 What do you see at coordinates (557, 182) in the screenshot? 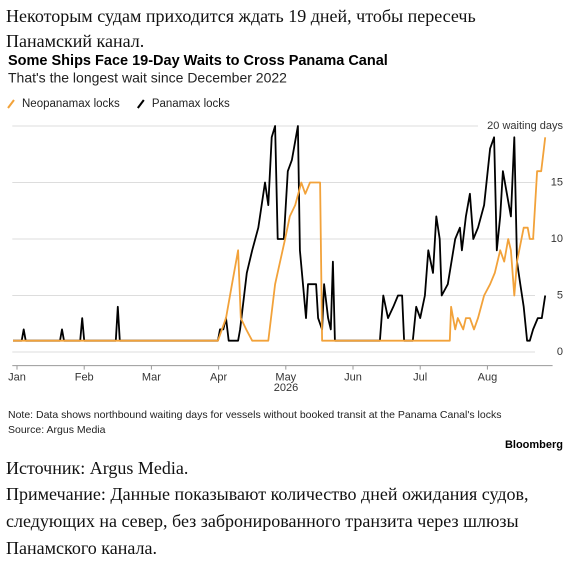
I see `y-tick-label: 15` at bounding box center [557, 182].